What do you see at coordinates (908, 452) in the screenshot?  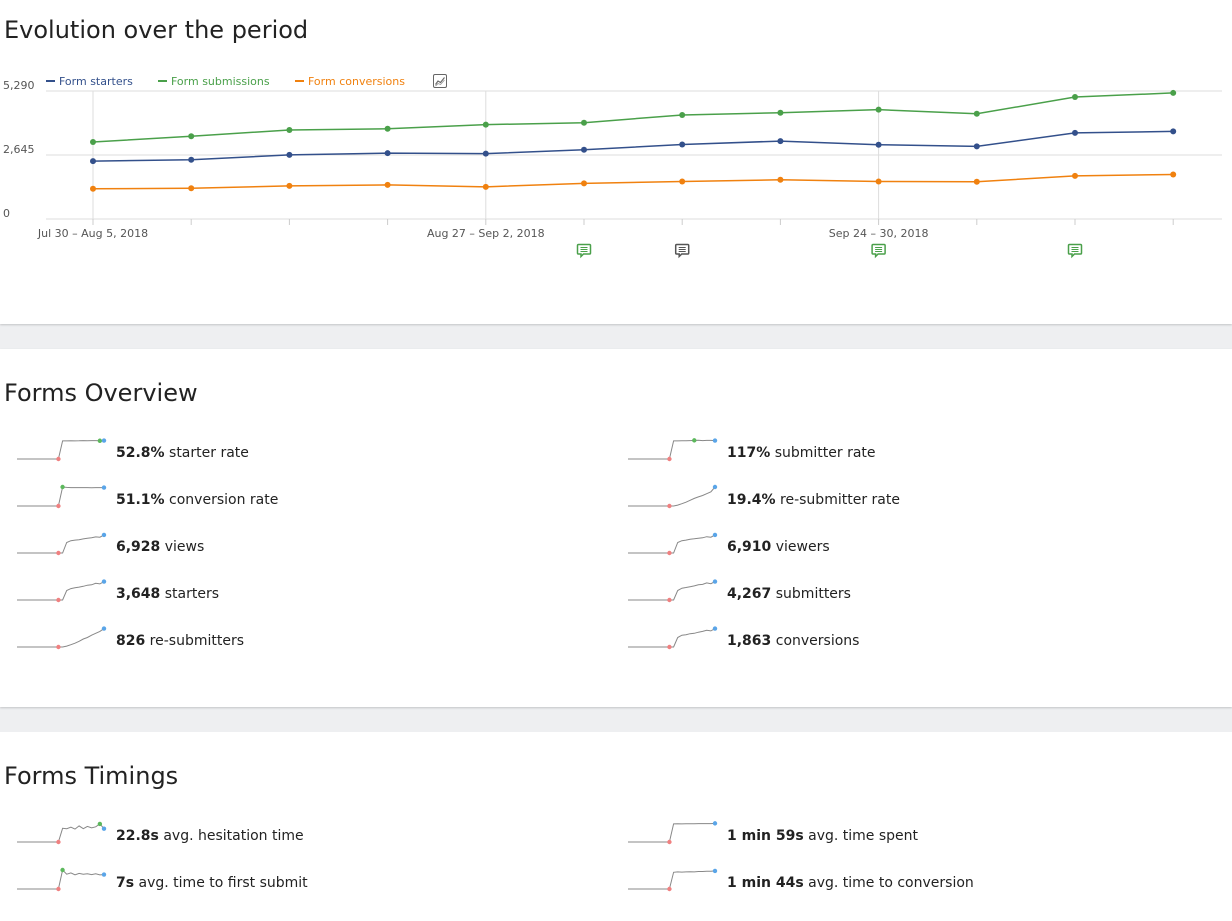 I see `metric-submitter-rate: 117% submitter rate` at bounding box center [908, 452].